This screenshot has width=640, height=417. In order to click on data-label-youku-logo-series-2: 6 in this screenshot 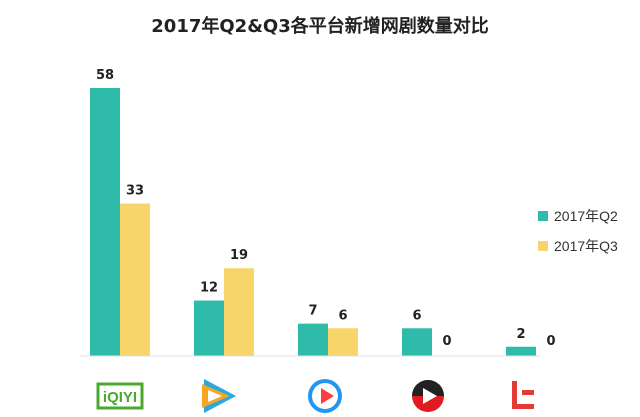, I will do `click(342, 315)`.